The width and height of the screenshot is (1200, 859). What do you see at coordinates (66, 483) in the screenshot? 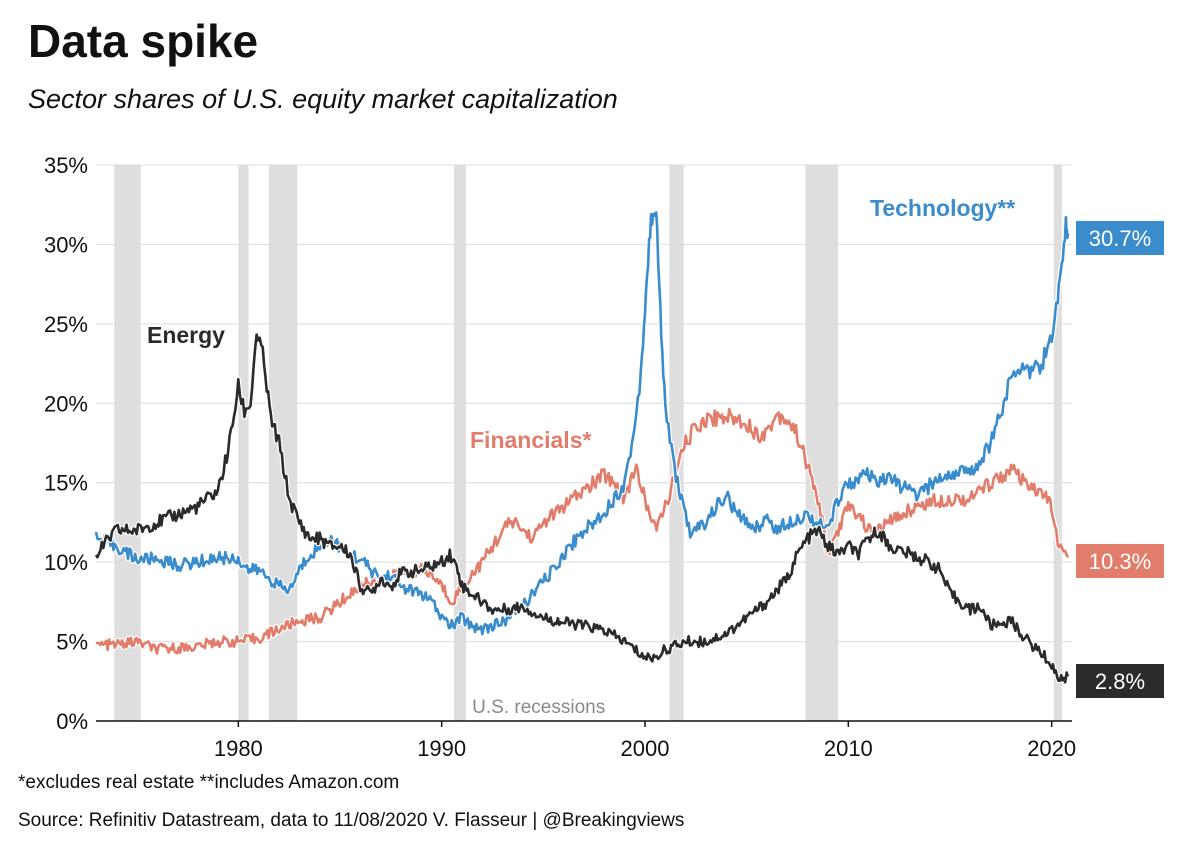
I see `y-tick-label: 15%` at bounding box center [66, 483].